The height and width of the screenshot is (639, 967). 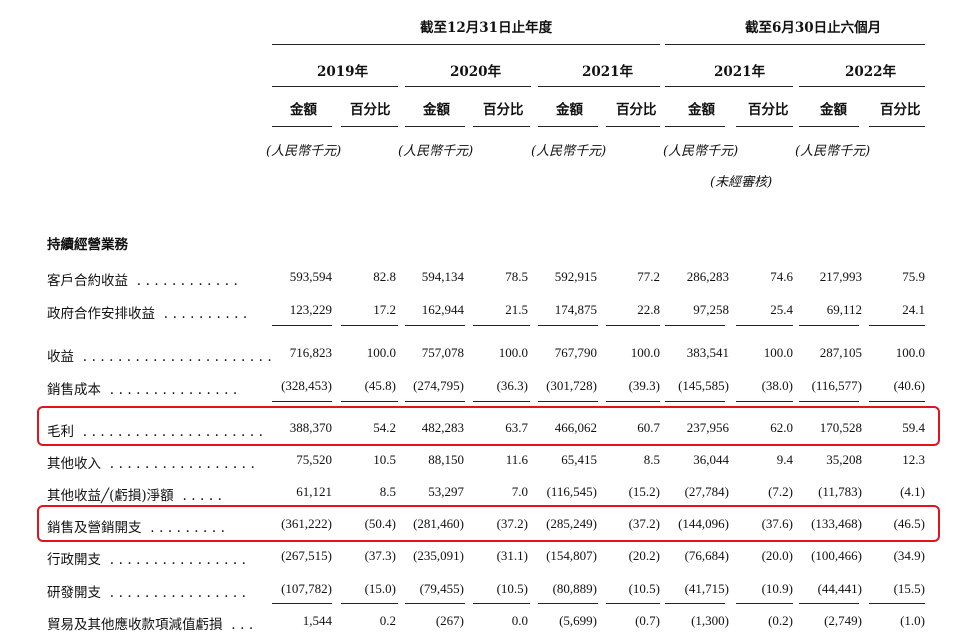 What do you see at coordinates (644, 491) in the screenshot?
I see `percent-cell: (15.2)` at bounding box center [644, 491].